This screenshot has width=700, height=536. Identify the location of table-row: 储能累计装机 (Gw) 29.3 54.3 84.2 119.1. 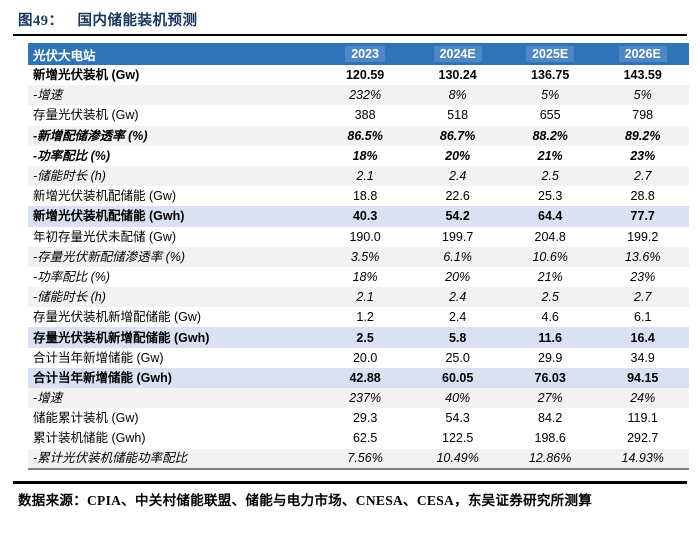
(358, 418).